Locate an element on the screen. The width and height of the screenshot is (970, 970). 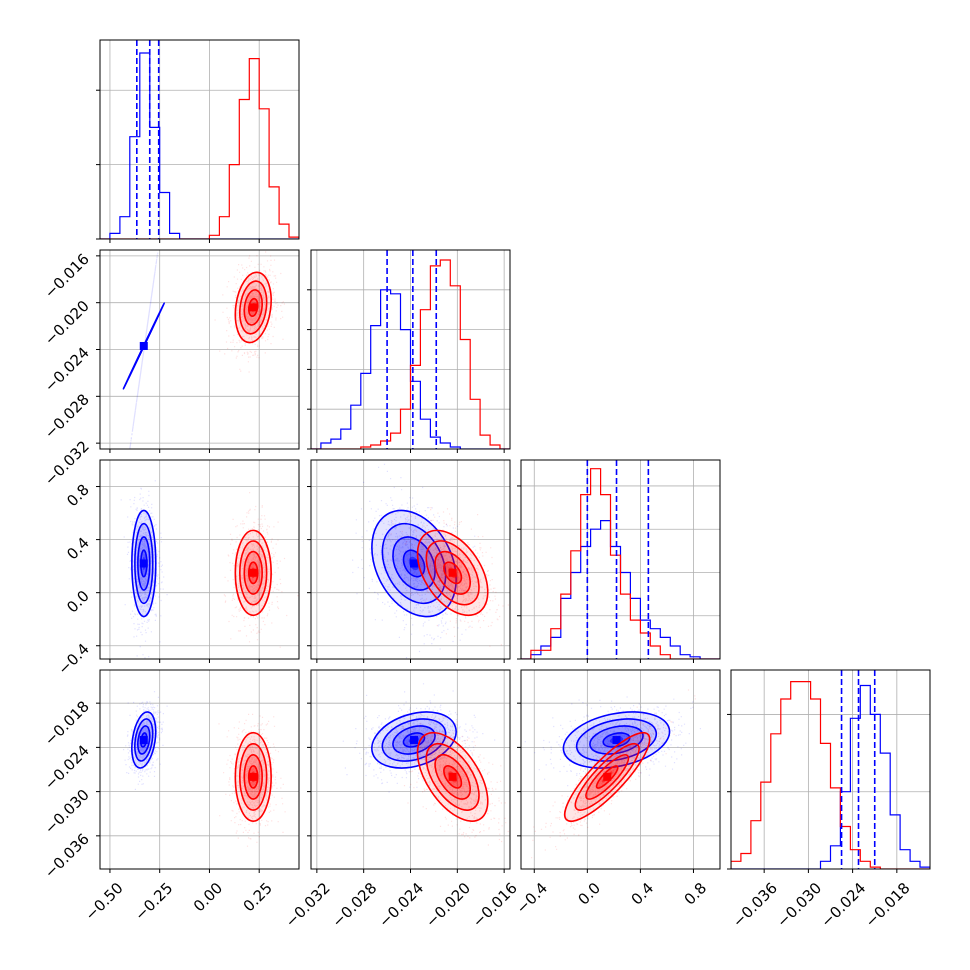
y-tick-label: −0.016 is located at coordinates (67, 276).